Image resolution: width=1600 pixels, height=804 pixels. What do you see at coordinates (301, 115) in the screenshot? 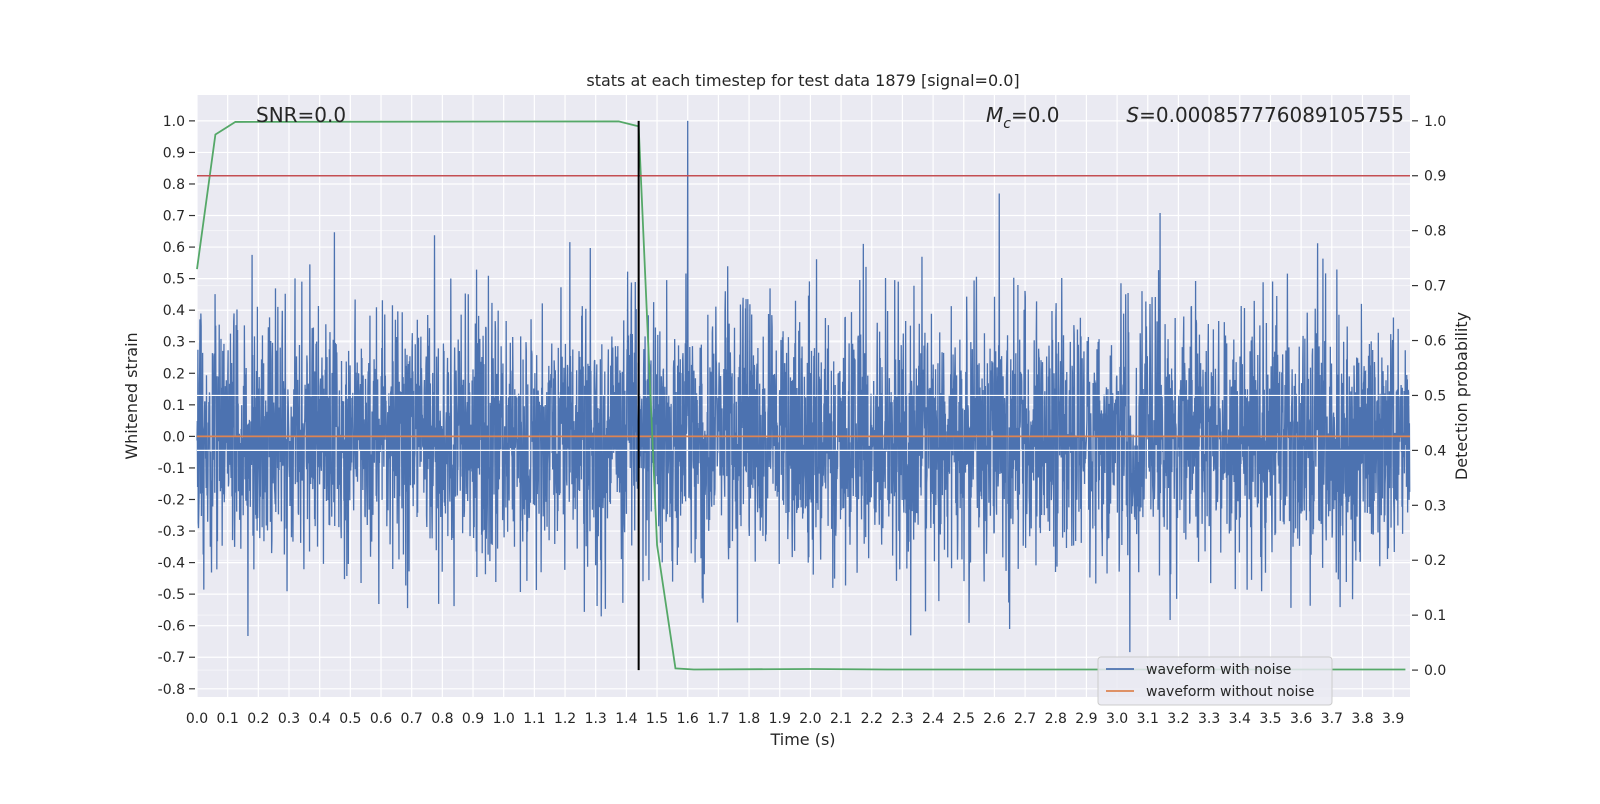
I see `snr-annotation: SNR=0.0` at bounding box center [301, 115].